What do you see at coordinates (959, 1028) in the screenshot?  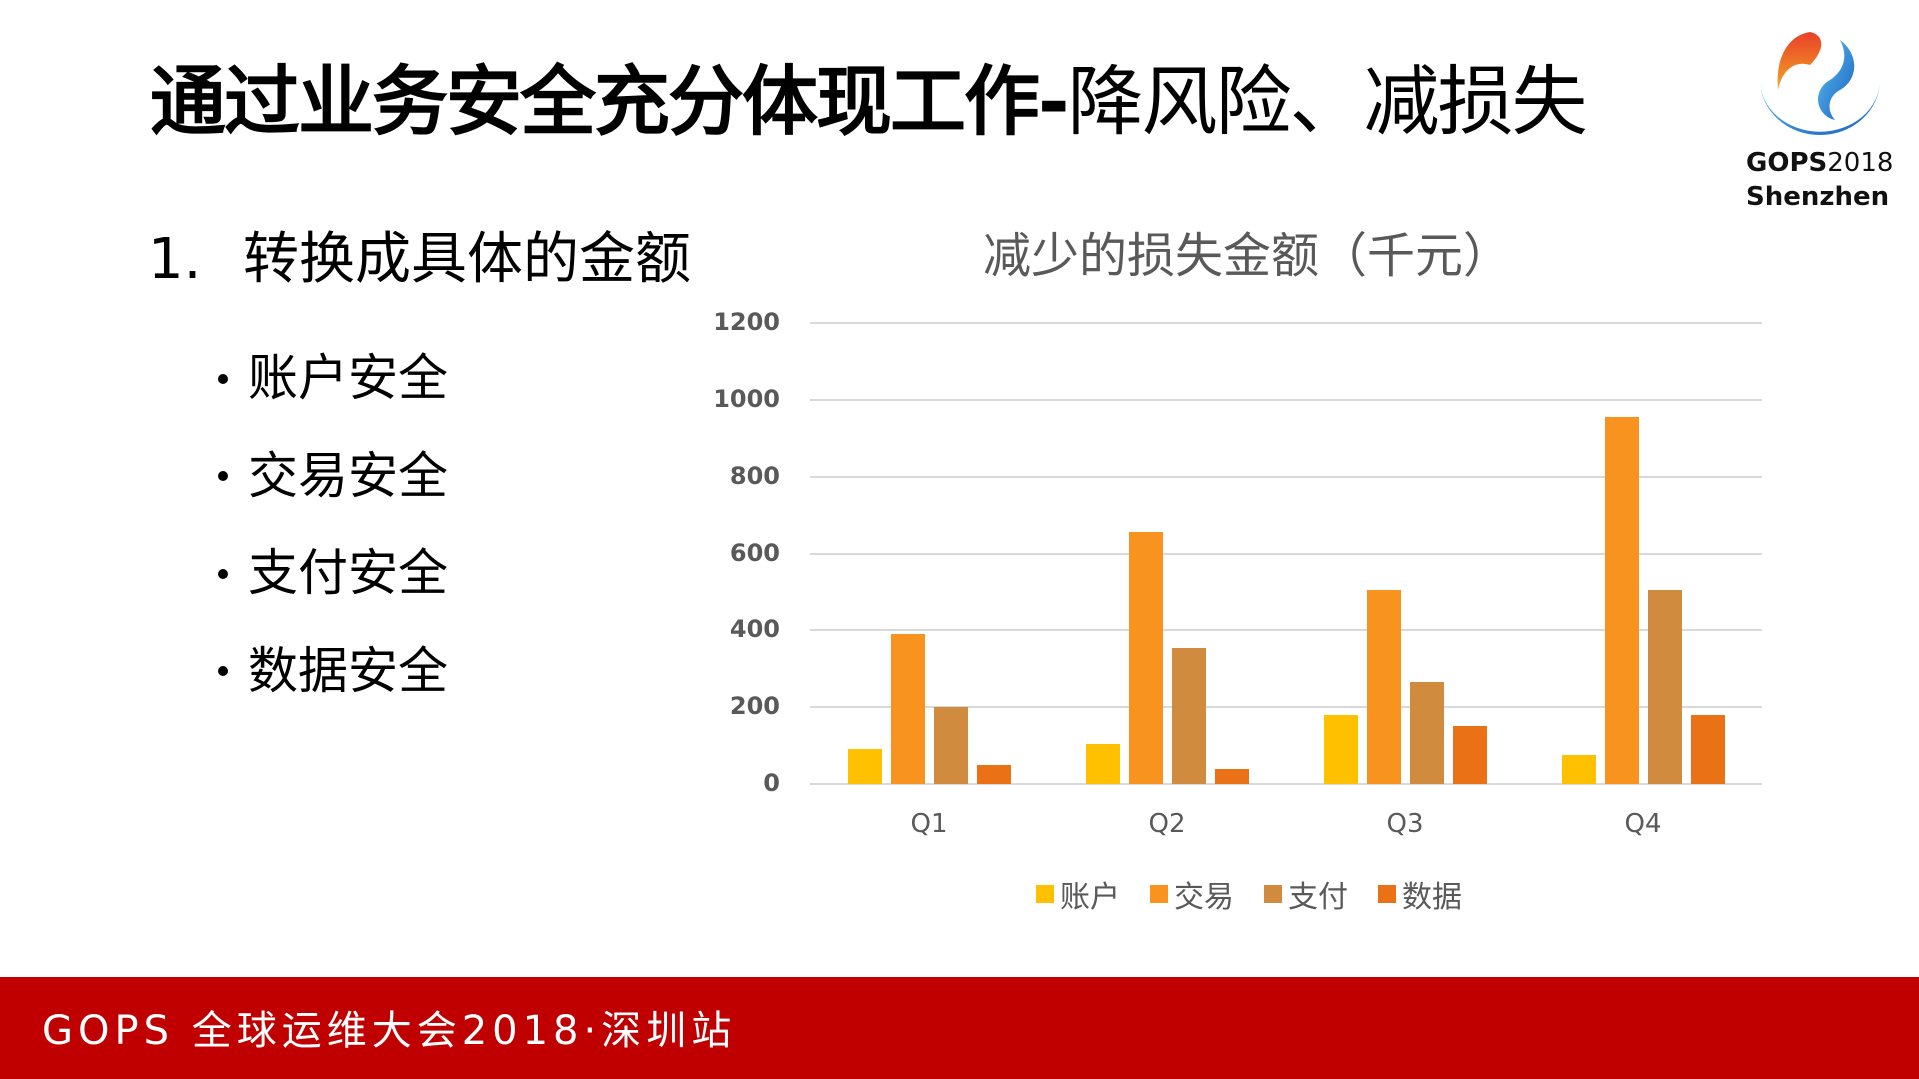 I see `footer-band` at bounding box center [959, 1028].